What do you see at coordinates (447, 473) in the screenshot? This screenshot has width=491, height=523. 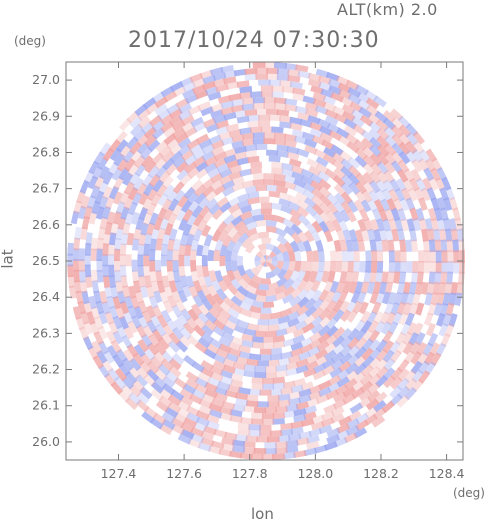 I see `x-tick-label: 128.4` at bounding box center [447, 473].